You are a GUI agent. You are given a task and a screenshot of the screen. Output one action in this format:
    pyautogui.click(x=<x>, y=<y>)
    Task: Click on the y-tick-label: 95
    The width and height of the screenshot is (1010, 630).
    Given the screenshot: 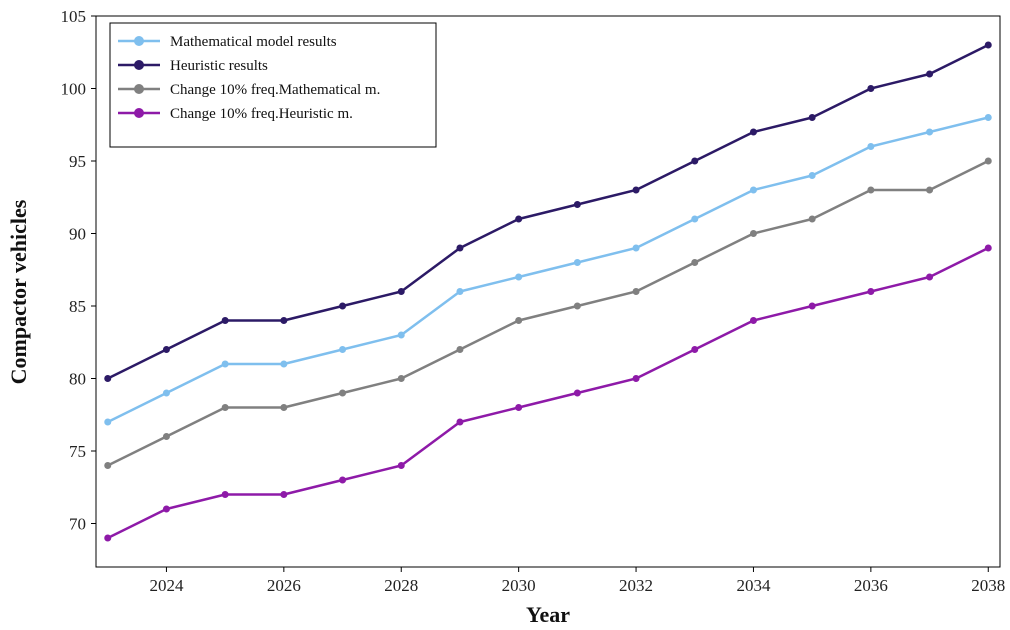 What is the action you would take?
    pyautogui.click(x=77, y=161)
    